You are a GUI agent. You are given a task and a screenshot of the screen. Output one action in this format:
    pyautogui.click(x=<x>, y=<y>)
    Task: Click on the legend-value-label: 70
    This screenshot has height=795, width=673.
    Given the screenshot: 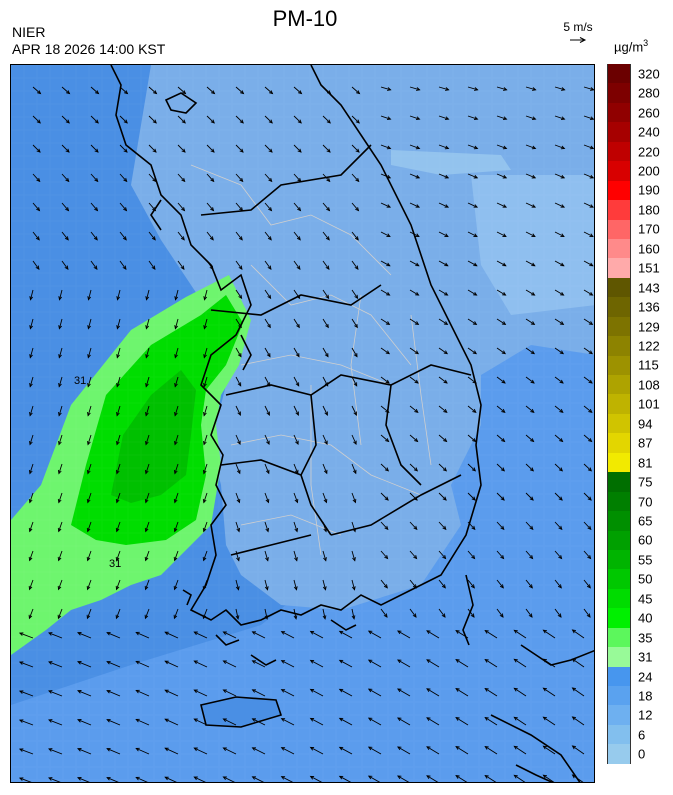 What is the action you would take?
    pyautogui.click(x=645, y=501)
    